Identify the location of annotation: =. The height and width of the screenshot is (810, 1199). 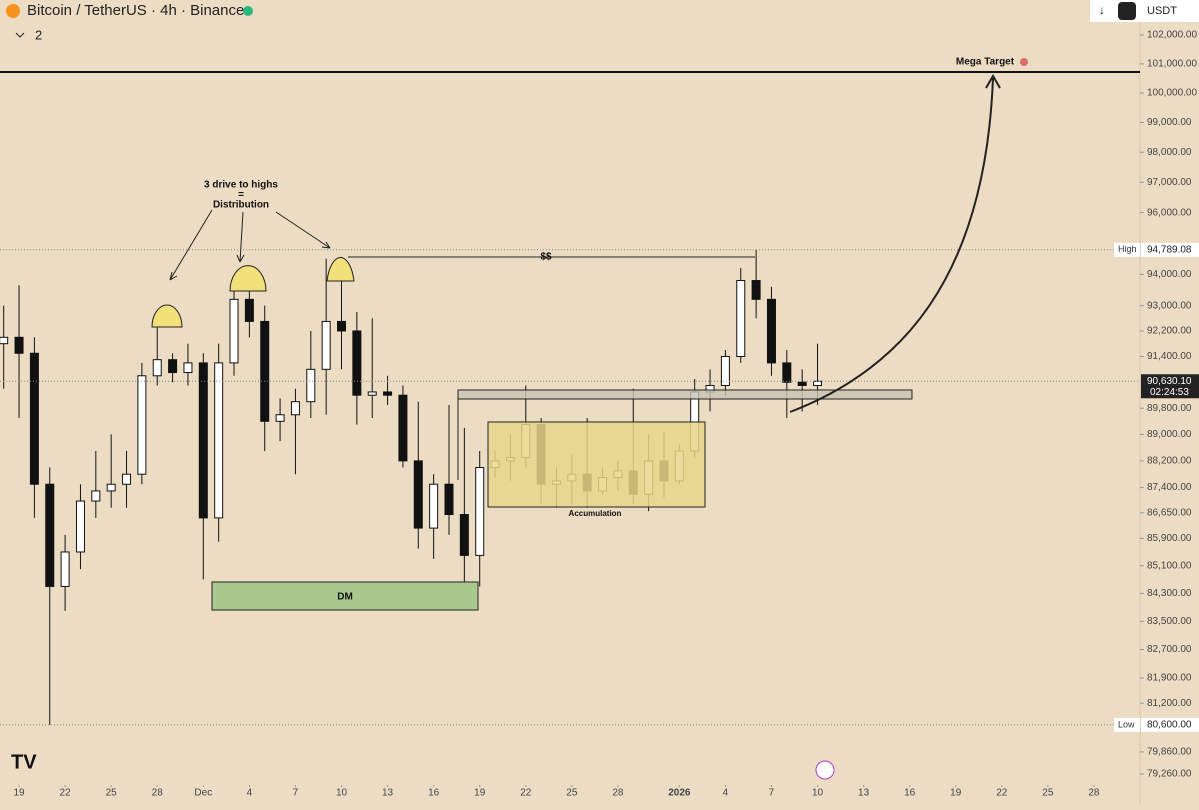
(241, 195).